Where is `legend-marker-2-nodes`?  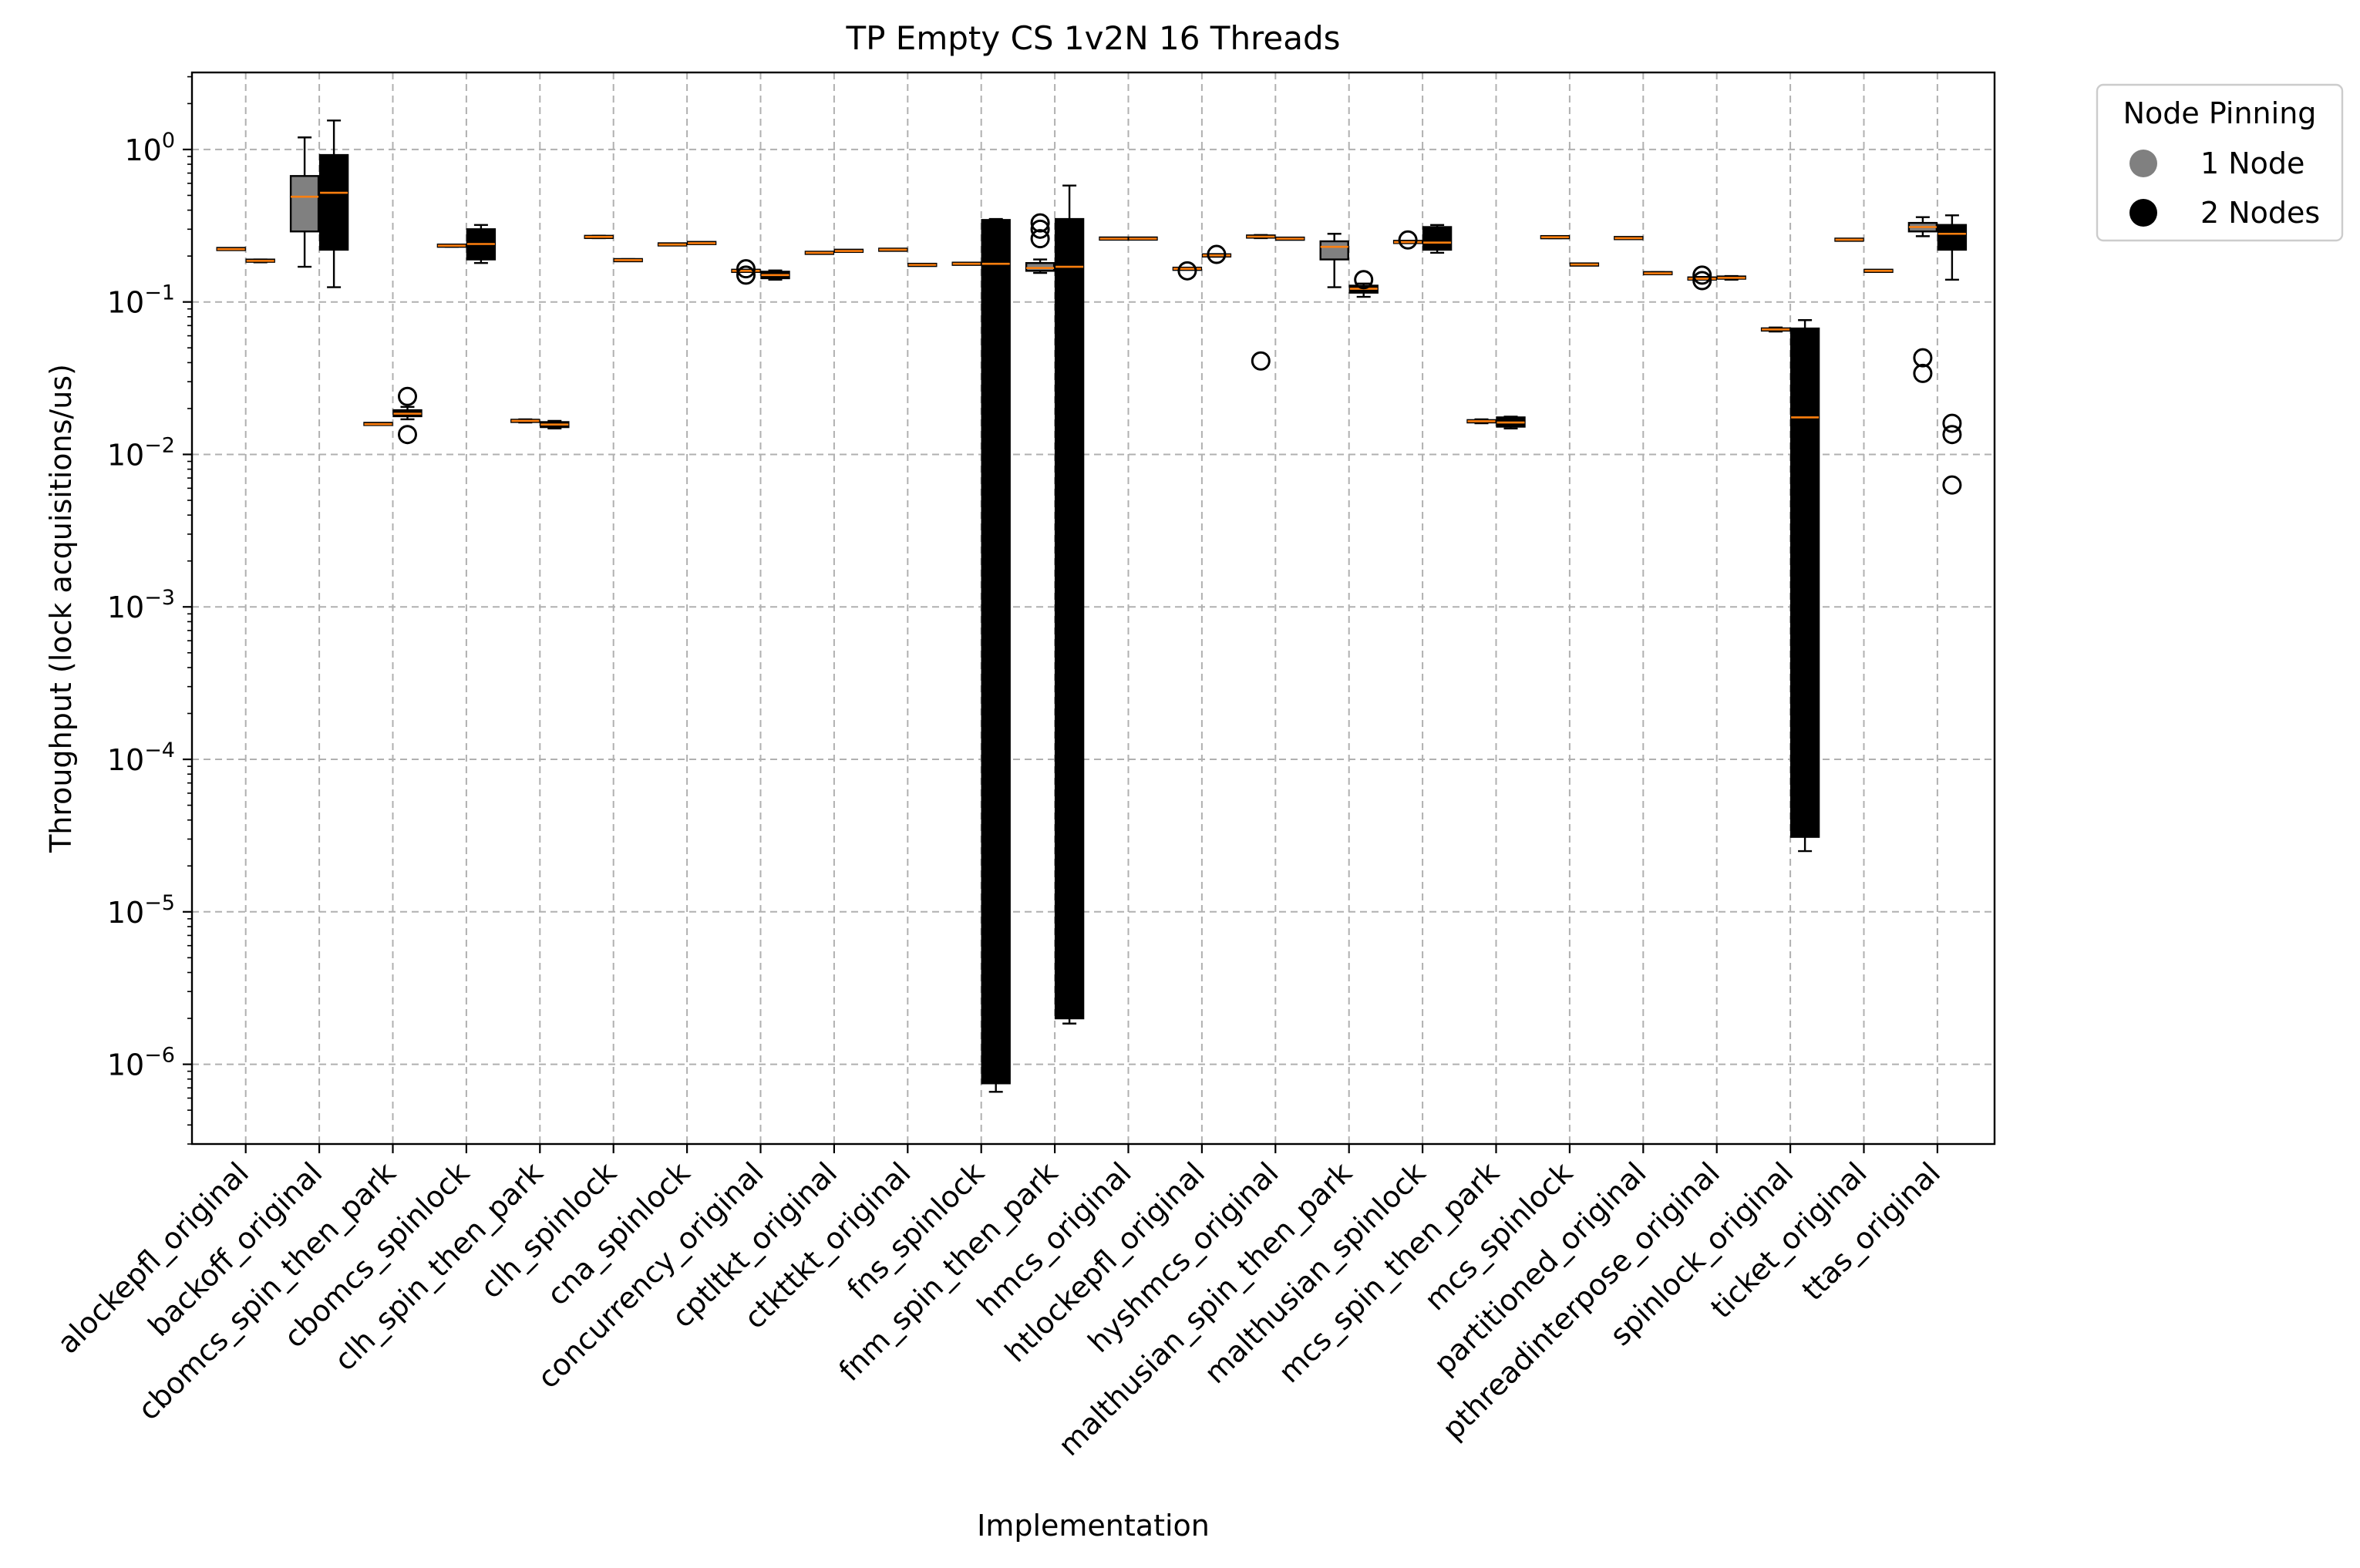
legend-marker-2-nodes is located at coordinates (2143, 213).